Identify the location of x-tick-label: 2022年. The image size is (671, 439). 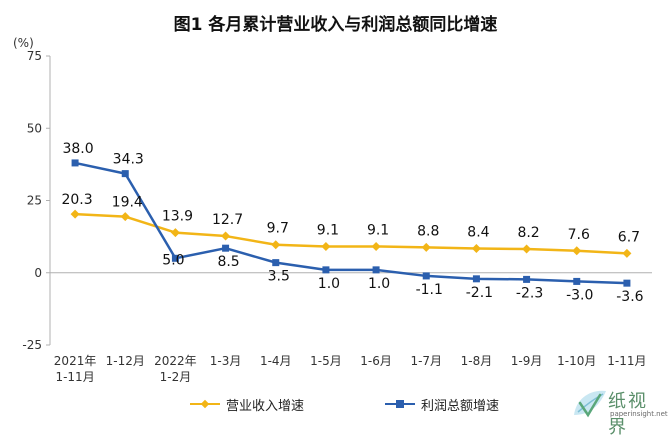
(175, 361).